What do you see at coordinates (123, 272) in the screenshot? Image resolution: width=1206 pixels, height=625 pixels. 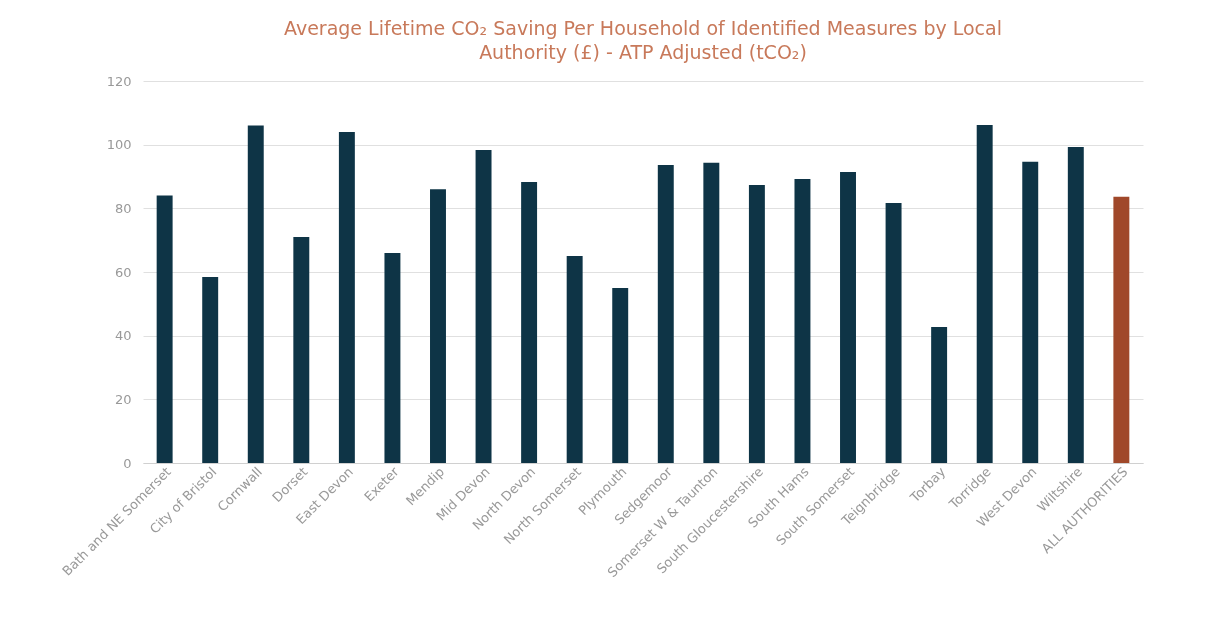 I see `y-tick-label: 60` at bounding box center [123, 272].